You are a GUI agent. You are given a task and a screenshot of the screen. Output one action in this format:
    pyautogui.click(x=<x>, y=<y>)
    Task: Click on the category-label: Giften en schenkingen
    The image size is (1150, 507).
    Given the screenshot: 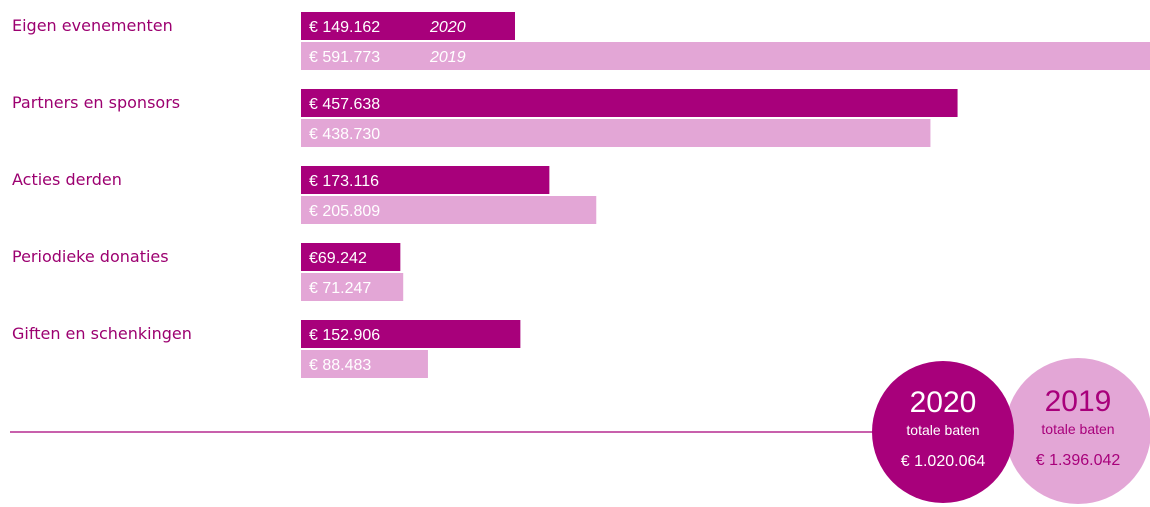 What is the action you would take?
    pyautogui.click(x=102, y=333)
    